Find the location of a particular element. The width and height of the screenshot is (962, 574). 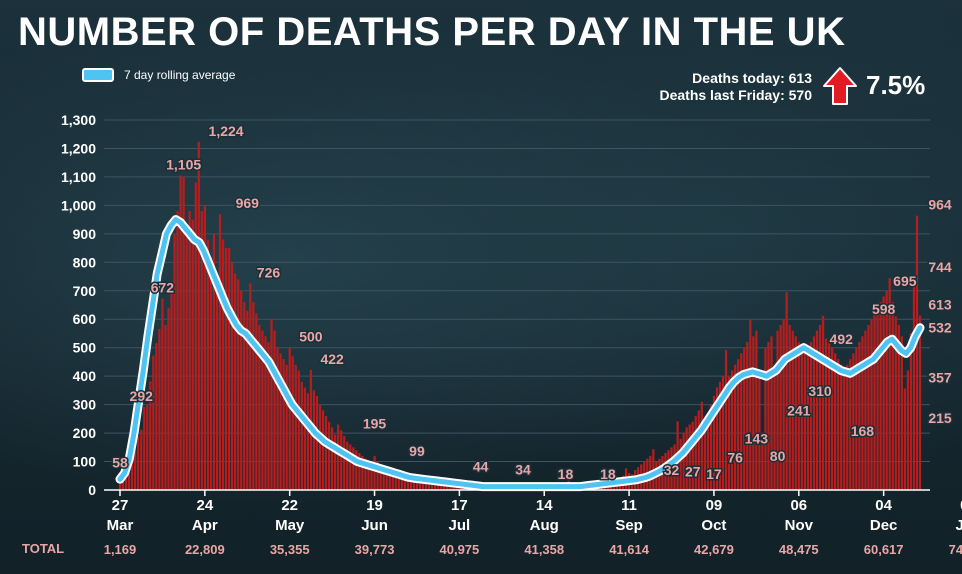

y-tick-label: 800 is located at coordinates (85, 262).